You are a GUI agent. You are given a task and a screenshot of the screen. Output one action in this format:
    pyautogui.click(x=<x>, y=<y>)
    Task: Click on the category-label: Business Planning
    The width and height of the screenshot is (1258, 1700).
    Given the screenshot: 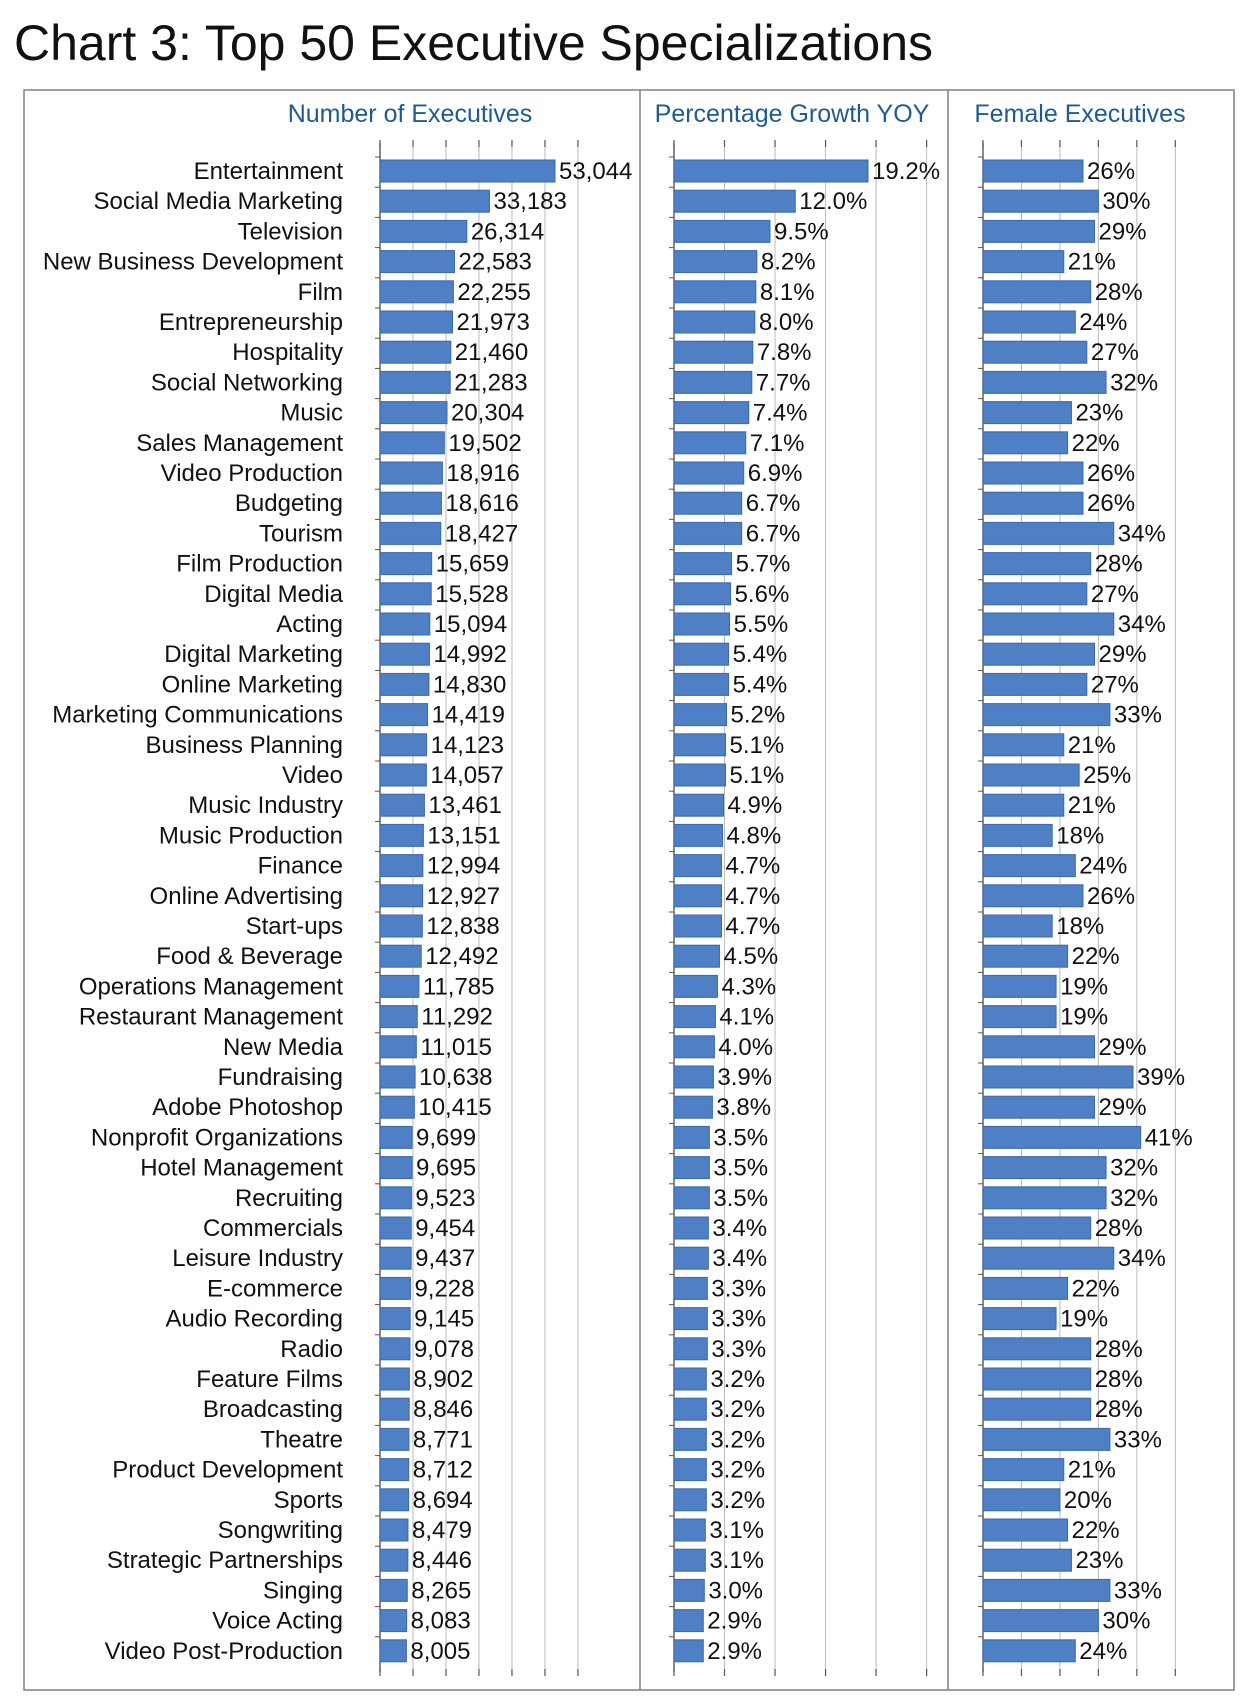 What is the action you would take?
    pyautogui.click(x=244, y=745)
    